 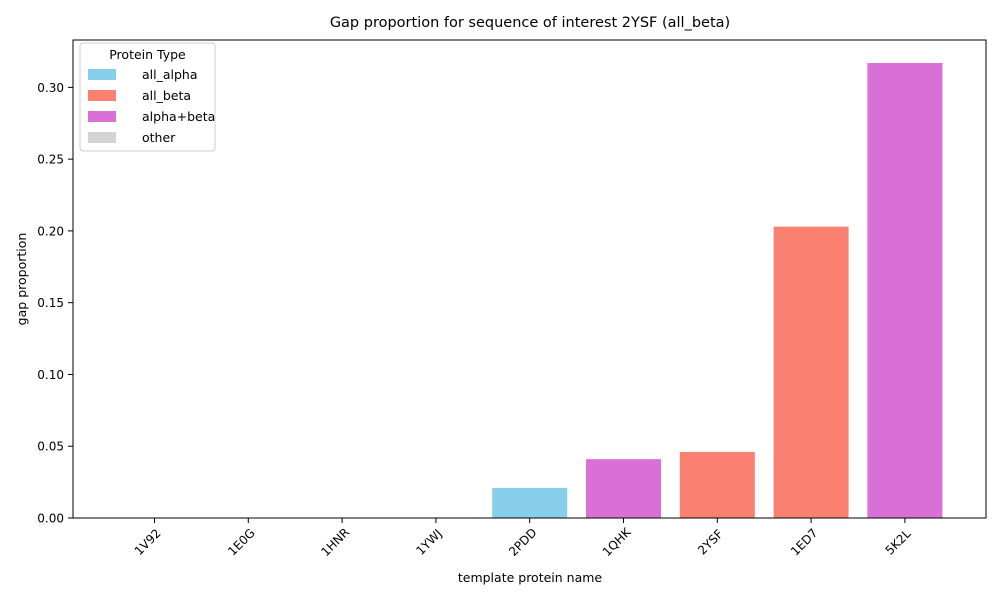 I want to click on legend-swatch-all-alpha, so click(x=102, y=74).